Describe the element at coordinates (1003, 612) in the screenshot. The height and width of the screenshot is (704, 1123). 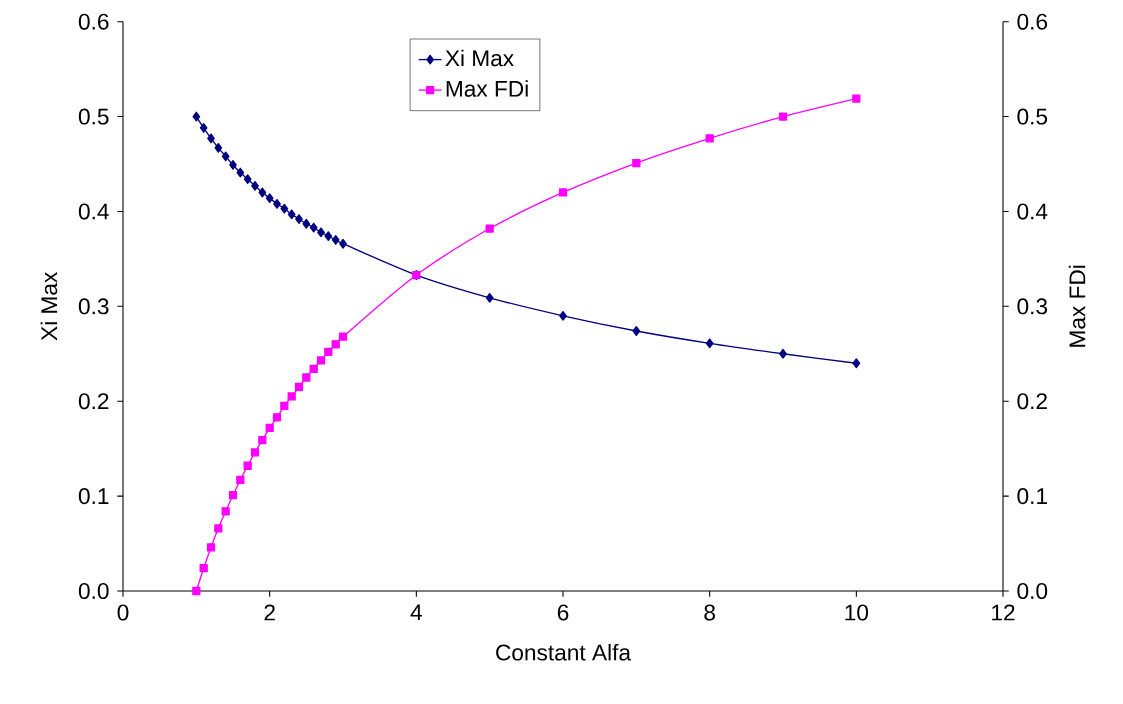
I see `x-tick-label: 12` at that location.